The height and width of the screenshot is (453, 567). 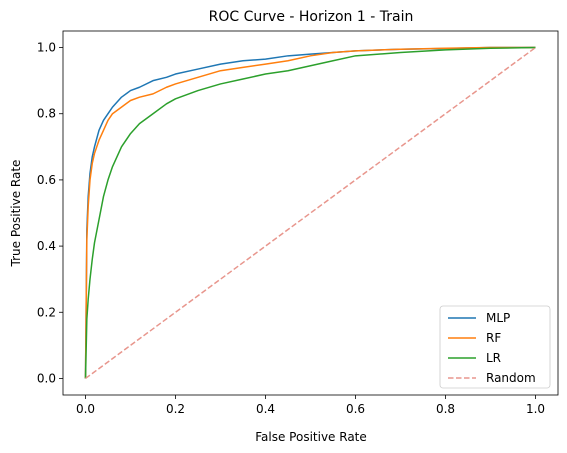 What do you see at coordinates (445, 409) in the screenshot?
I see `x-tick-label: 0.8` at bounding box center [445, 409].